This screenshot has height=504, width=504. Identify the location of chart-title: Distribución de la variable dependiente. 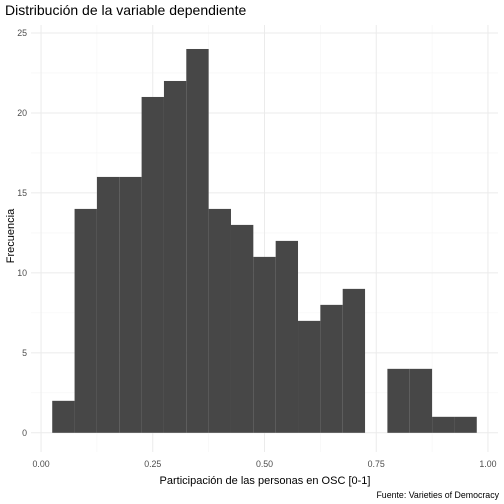
(125, 10).